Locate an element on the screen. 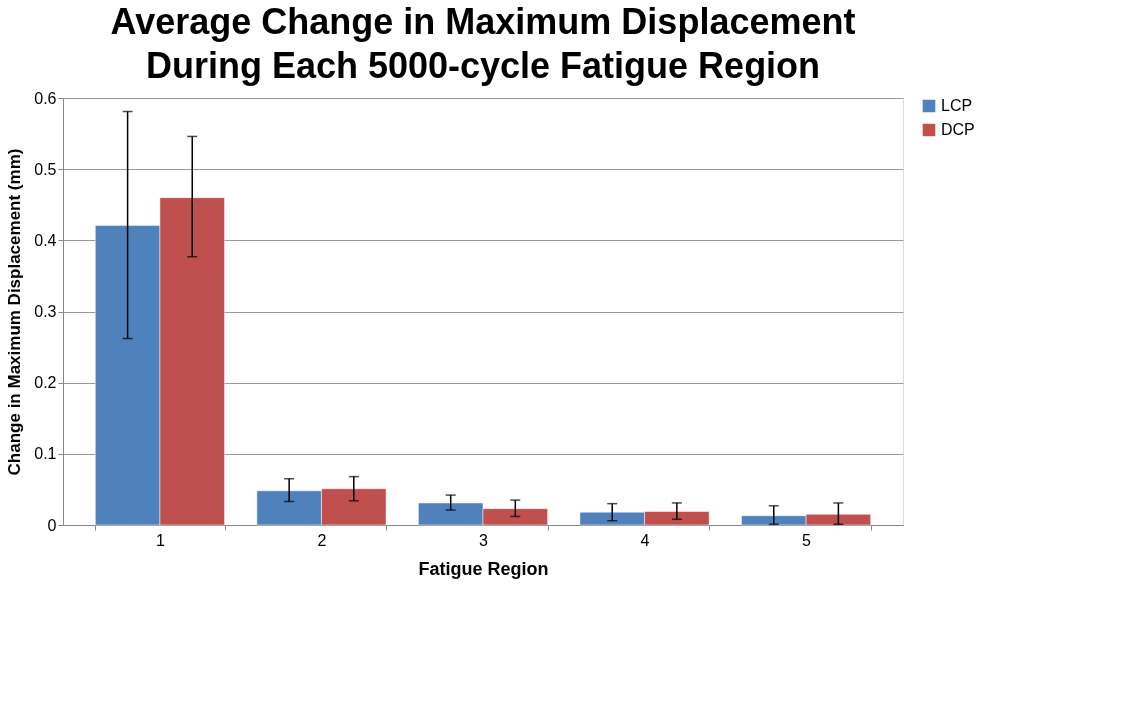 Image resolution: width=1143 pixels, height=723 pixels. y-tick-label: 0.4 is located at coordinates (45, 240).